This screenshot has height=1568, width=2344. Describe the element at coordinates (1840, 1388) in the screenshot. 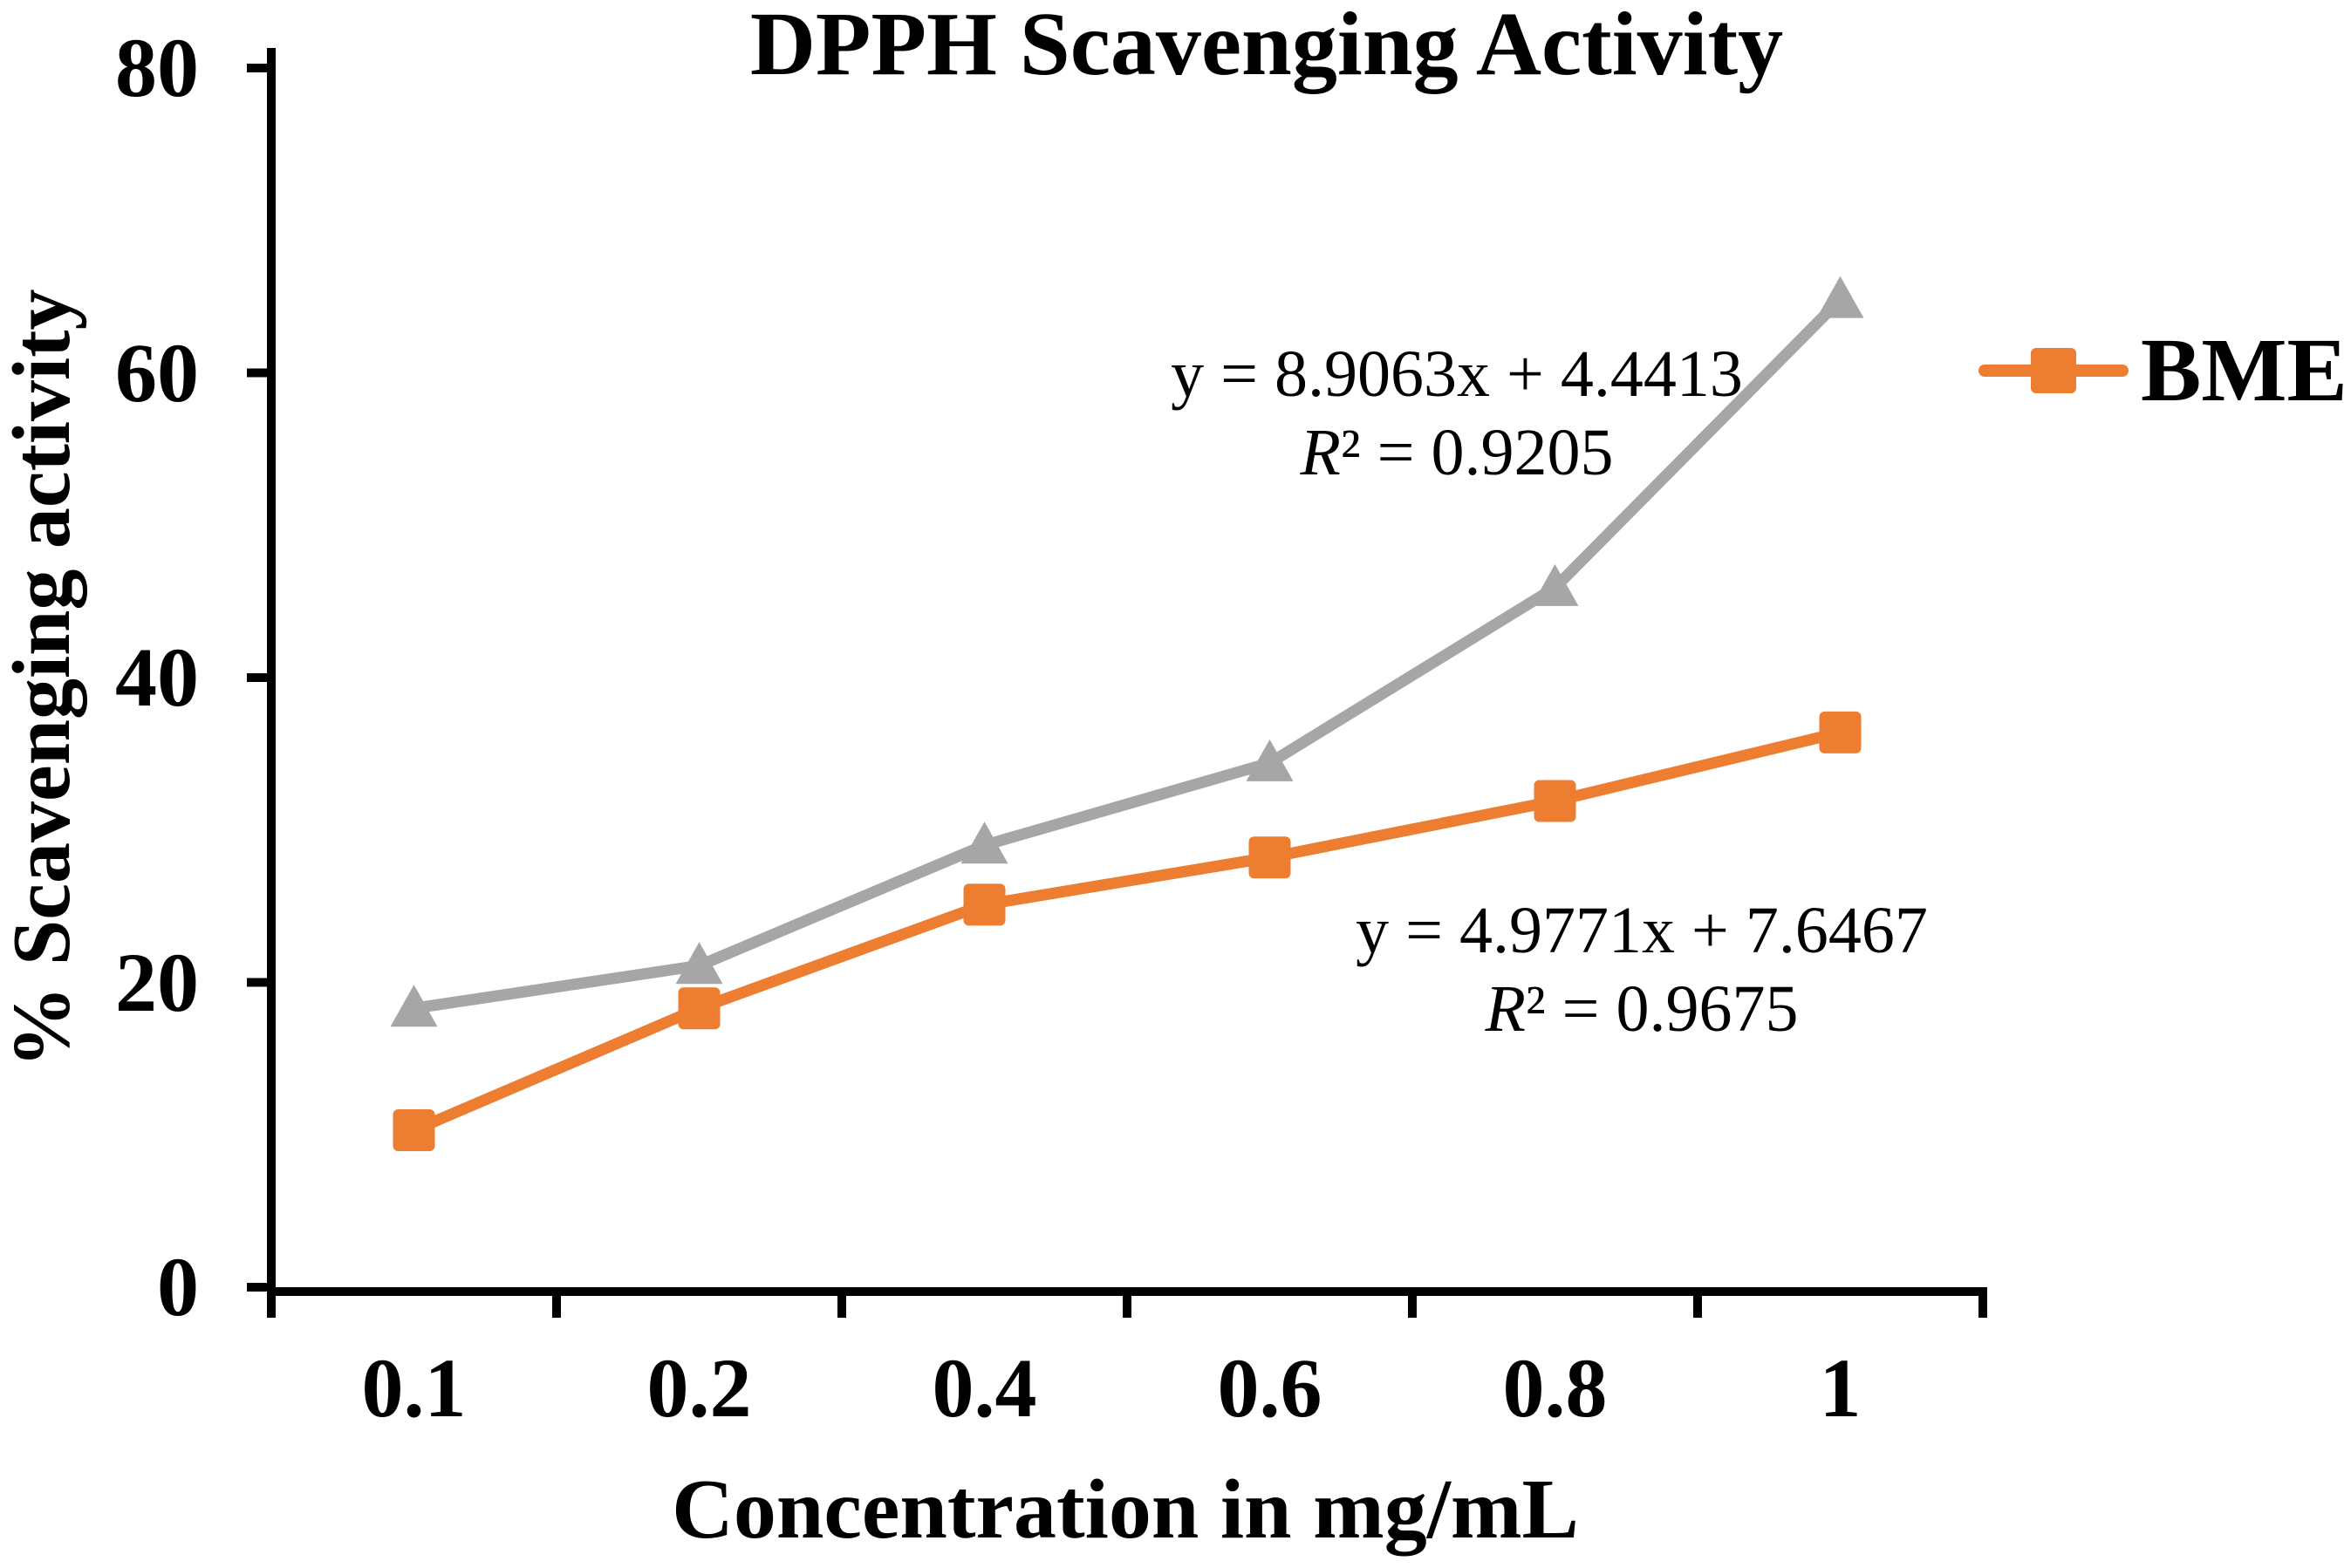

I see `x-tick-label: 1` at that location.